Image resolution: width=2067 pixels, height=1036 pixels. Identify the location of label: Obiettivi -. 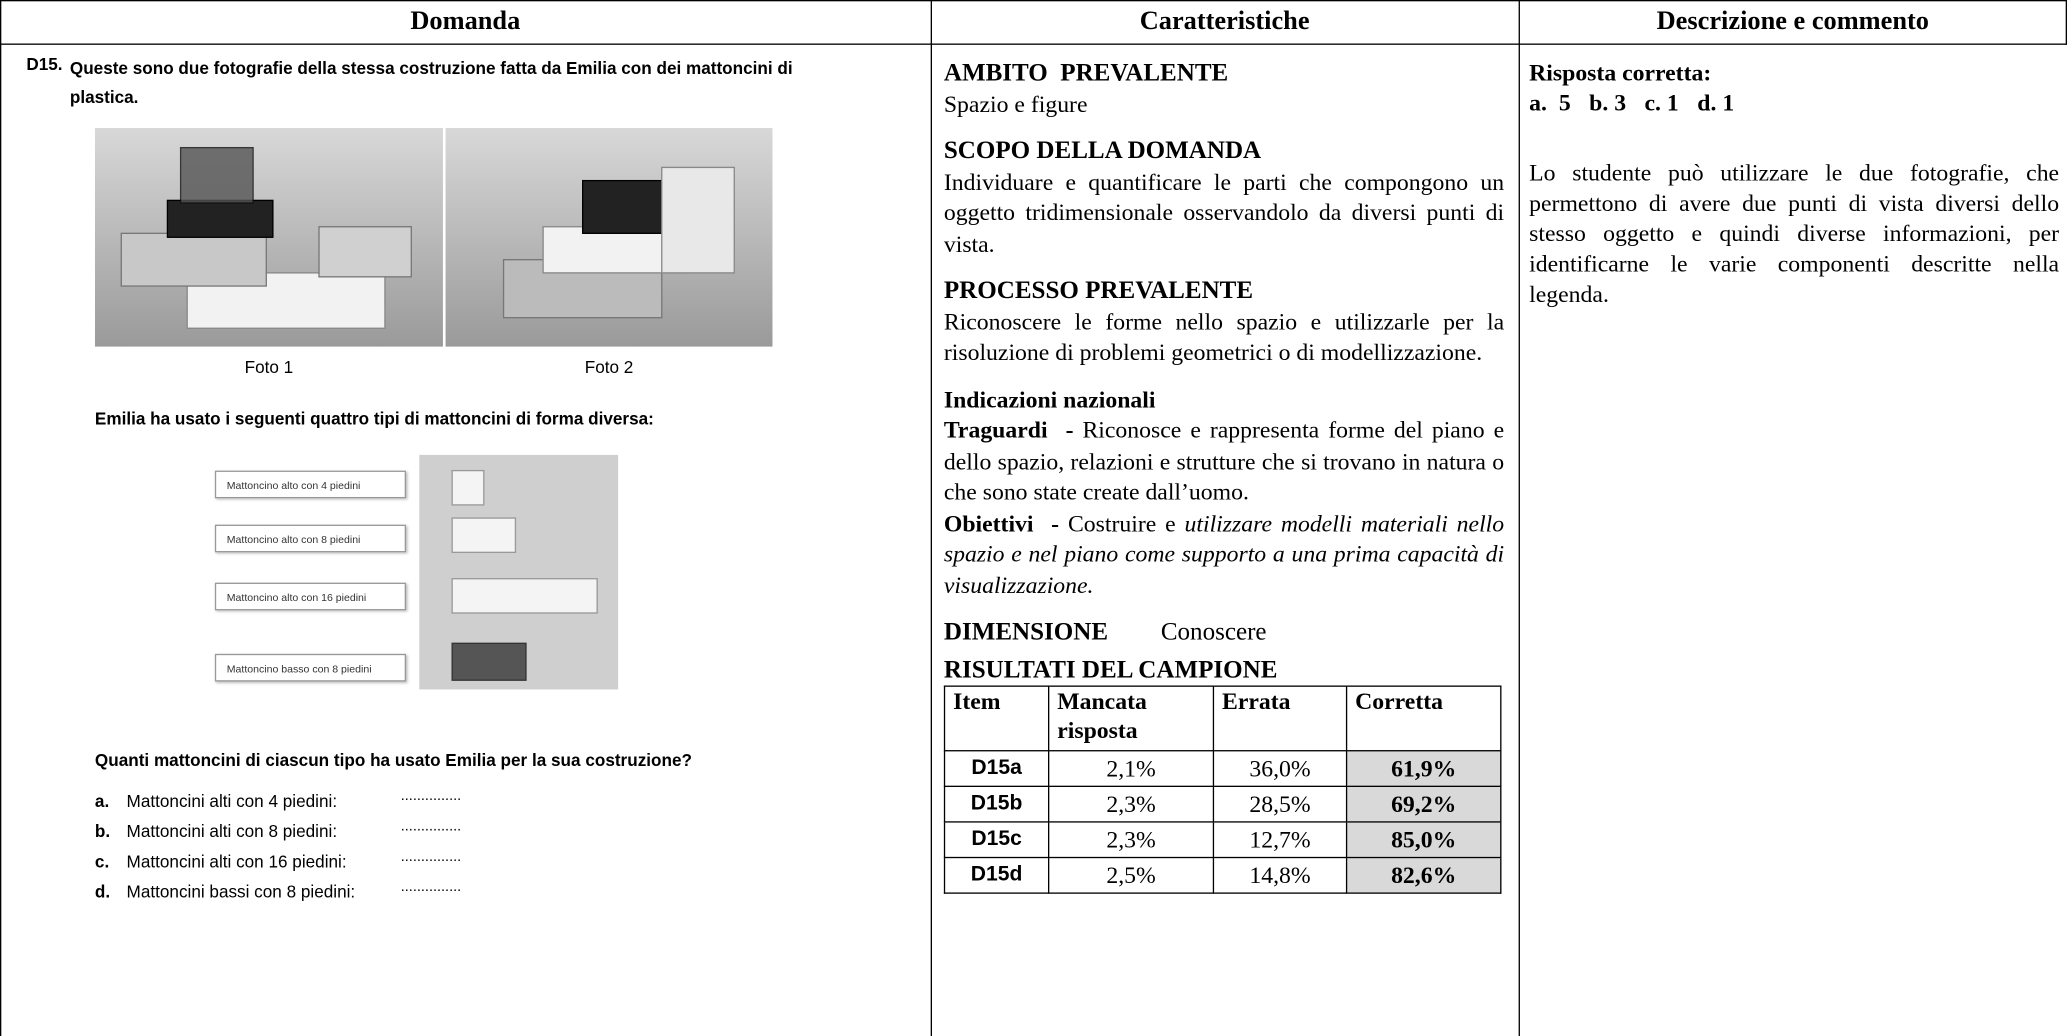
(1001, 522).